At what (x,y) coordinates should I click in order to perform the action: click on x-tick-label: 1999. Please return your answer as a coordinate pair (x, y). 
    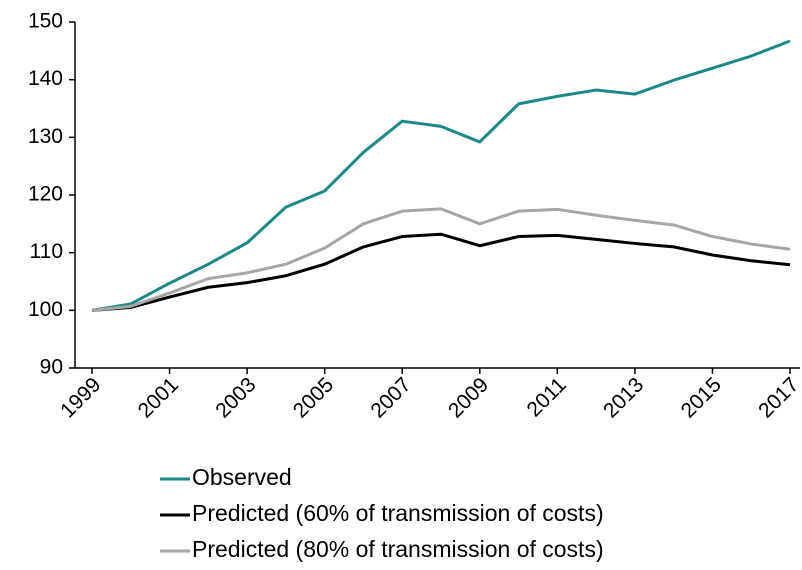
    Looking at the image, I should click on (80, 397).